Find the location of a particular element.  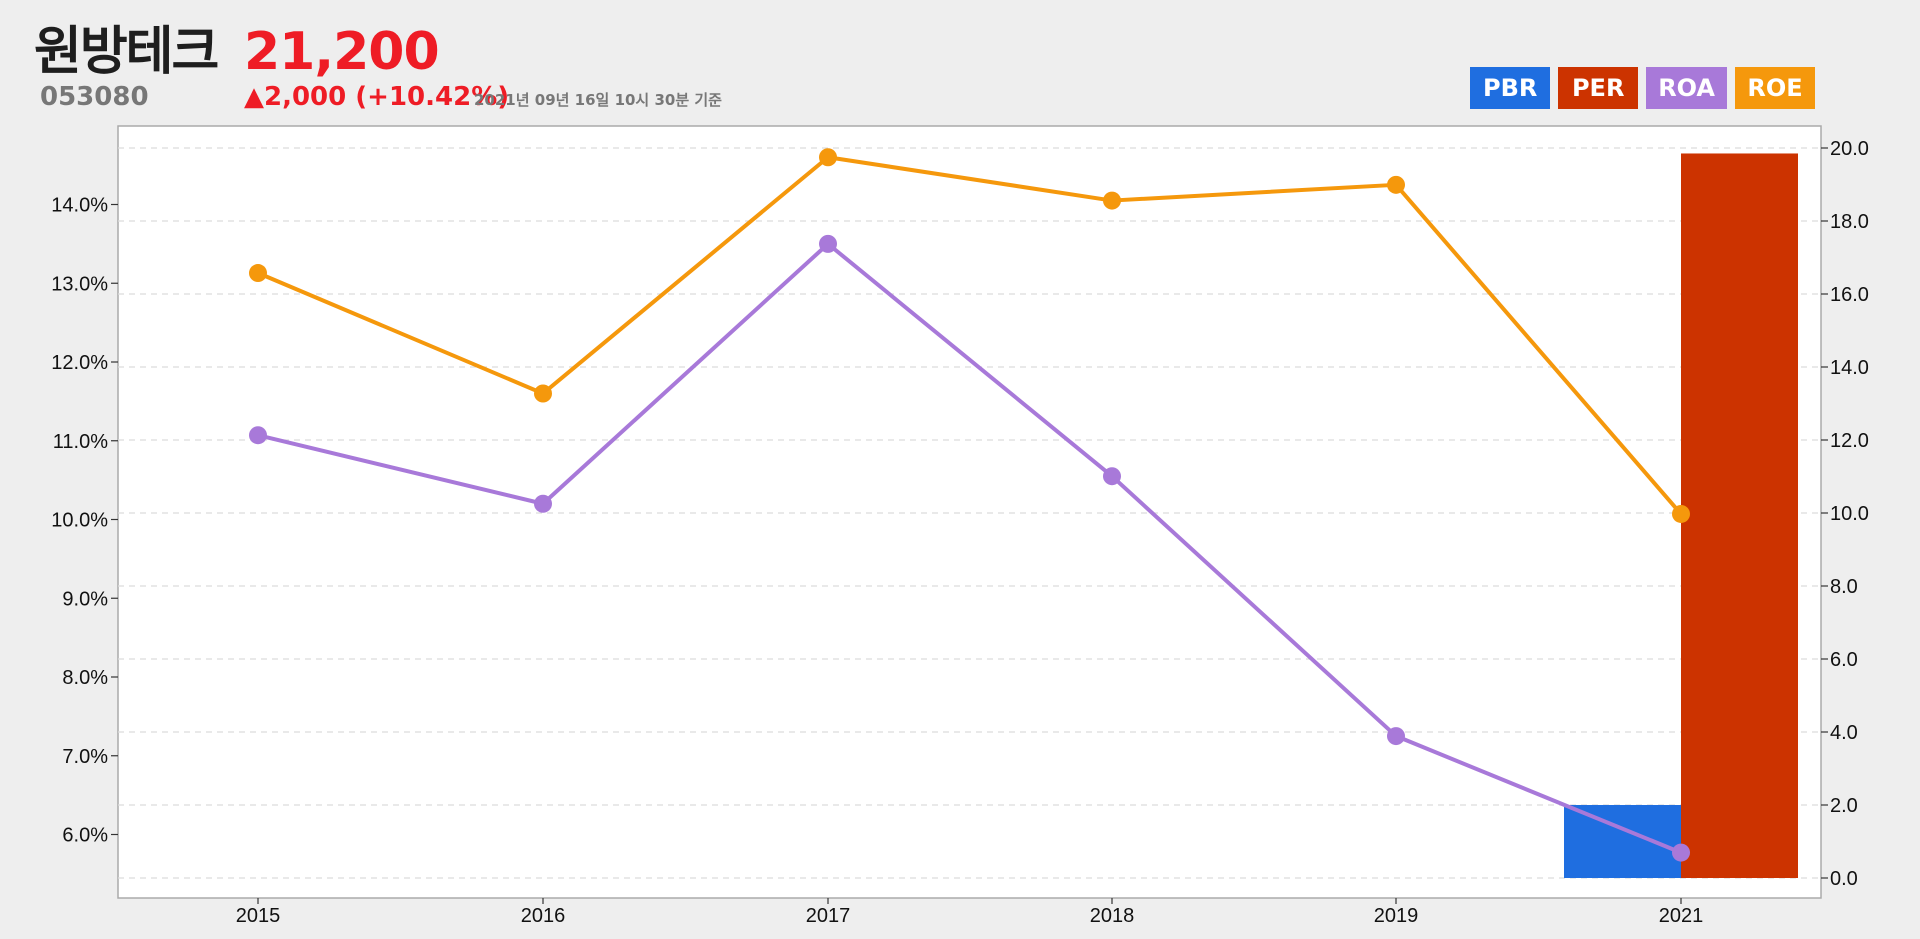

right-tick-label: 8.0 is located at coordinates (1844, 587).